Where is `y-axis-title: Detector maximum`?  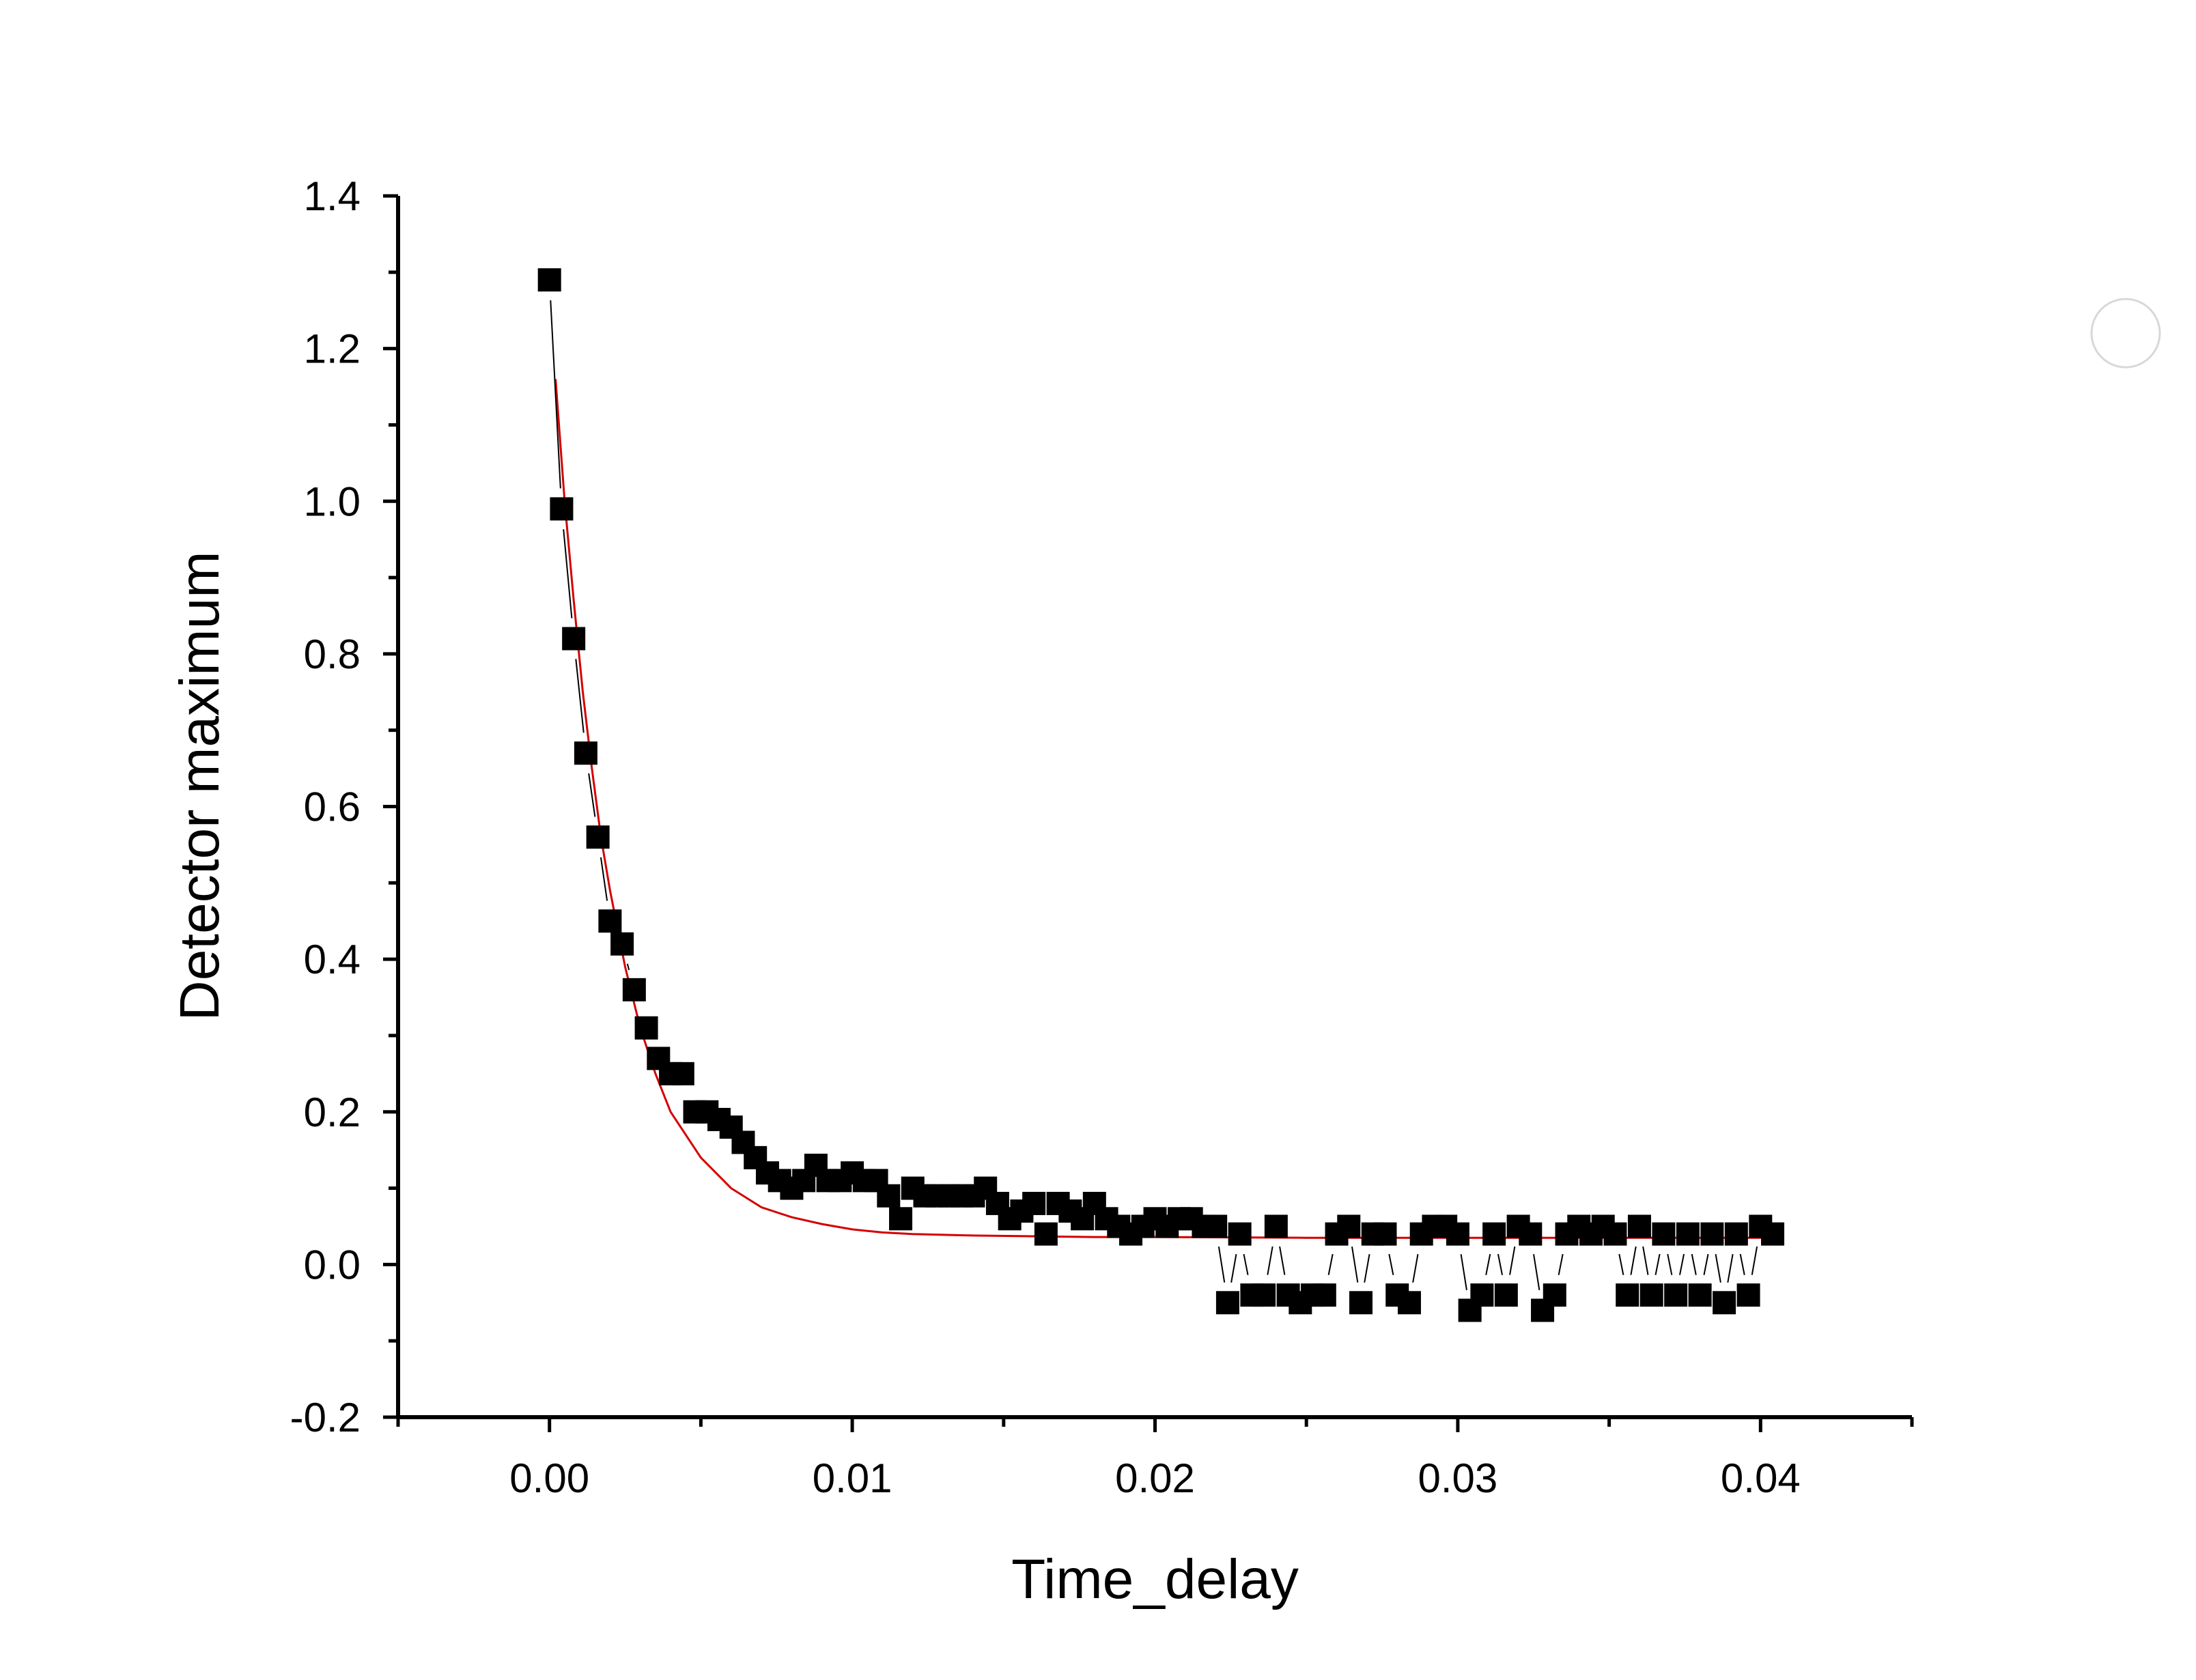 y-axis-title: Detector maximum is located at coordinates (200, 786).